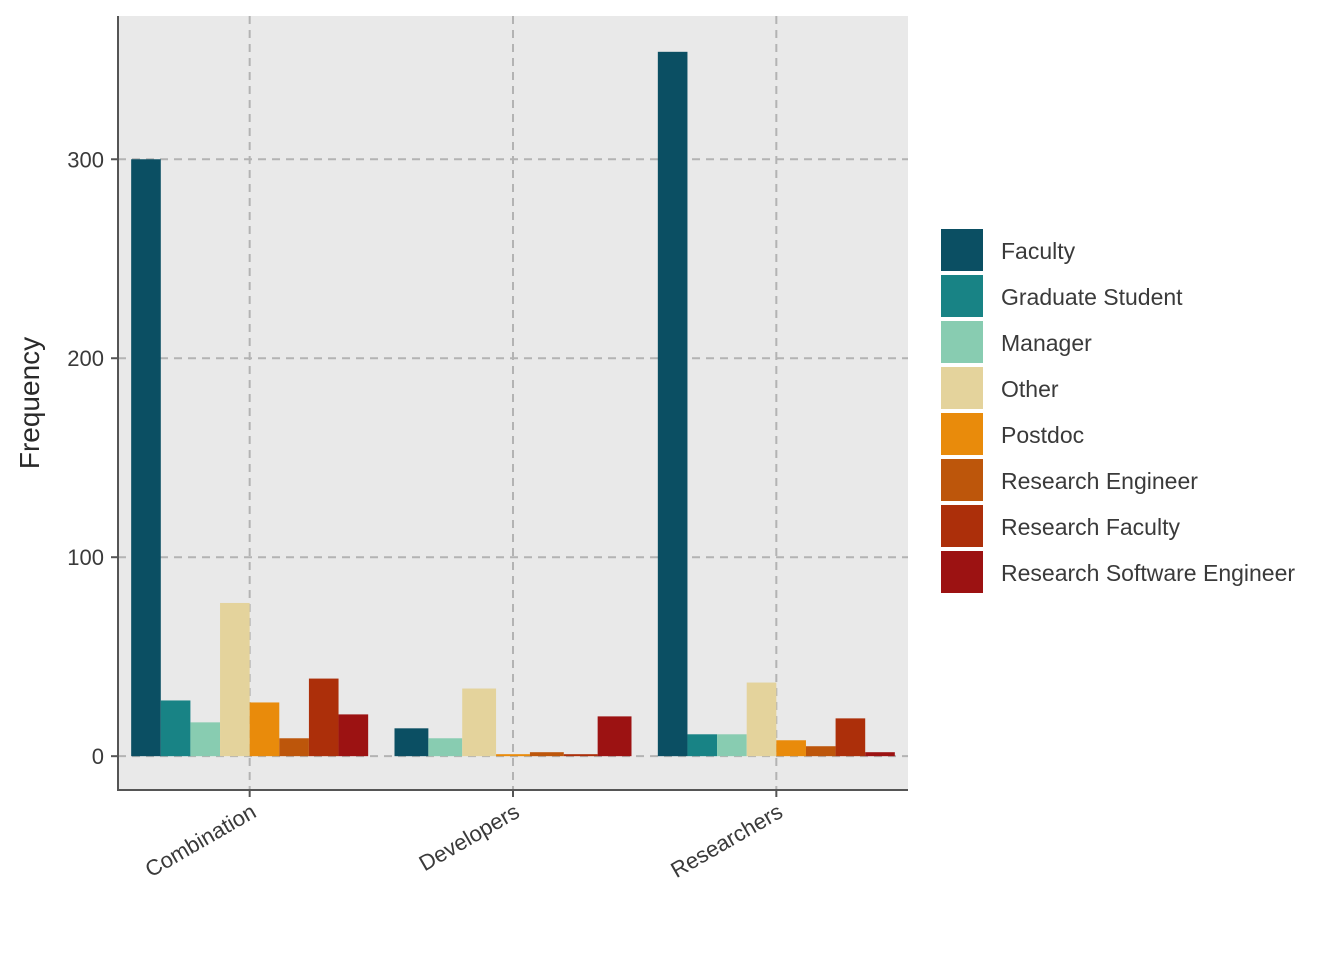 This screenshot has width=1344, height=960. Describe the element at coordinates (98, 756) in the screenshot. I see `y-tick-label: 0` at that location.